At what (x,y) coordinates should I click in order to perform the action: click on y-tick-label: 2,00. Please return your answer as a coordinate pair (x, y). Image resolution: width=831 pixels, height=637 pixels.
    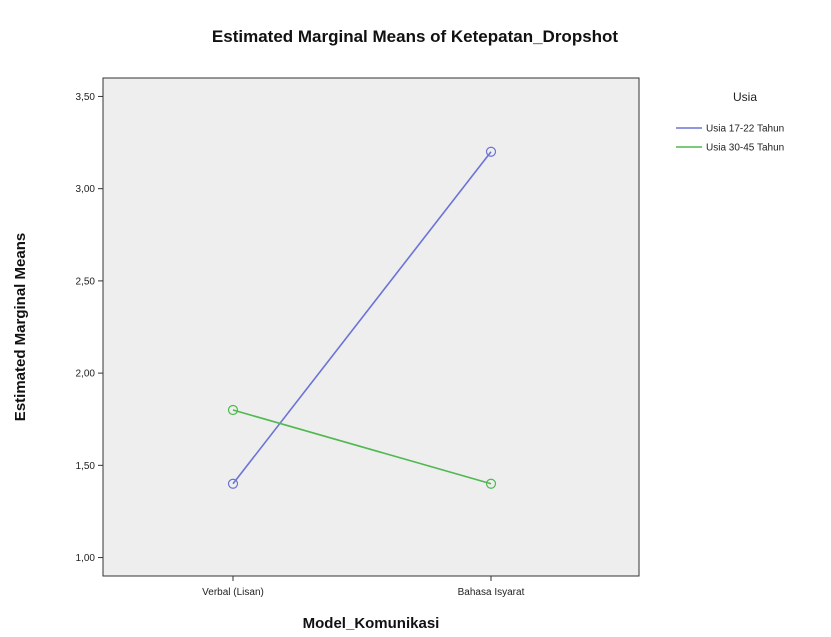
    Looking at the image, I should click on (86, 374).